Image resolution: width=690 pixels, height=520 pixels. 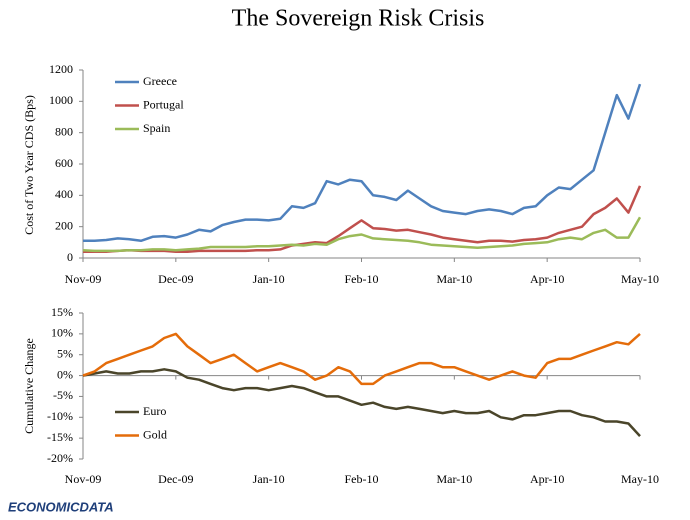 What do you see at coordinates (156, 128) in the screenshot?
I see `legend-label: Spain` at bounding box center [156, 128].